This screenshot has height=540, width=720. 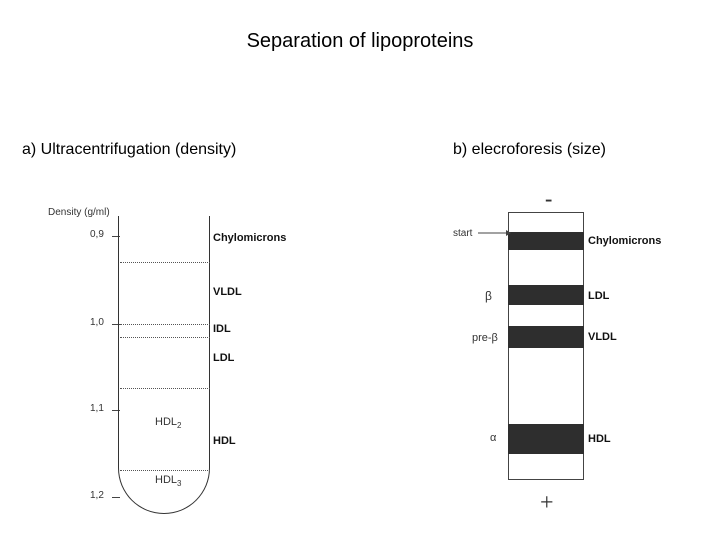 I want to click on label-hdl3: HDL3, so click(x=168, y=481).